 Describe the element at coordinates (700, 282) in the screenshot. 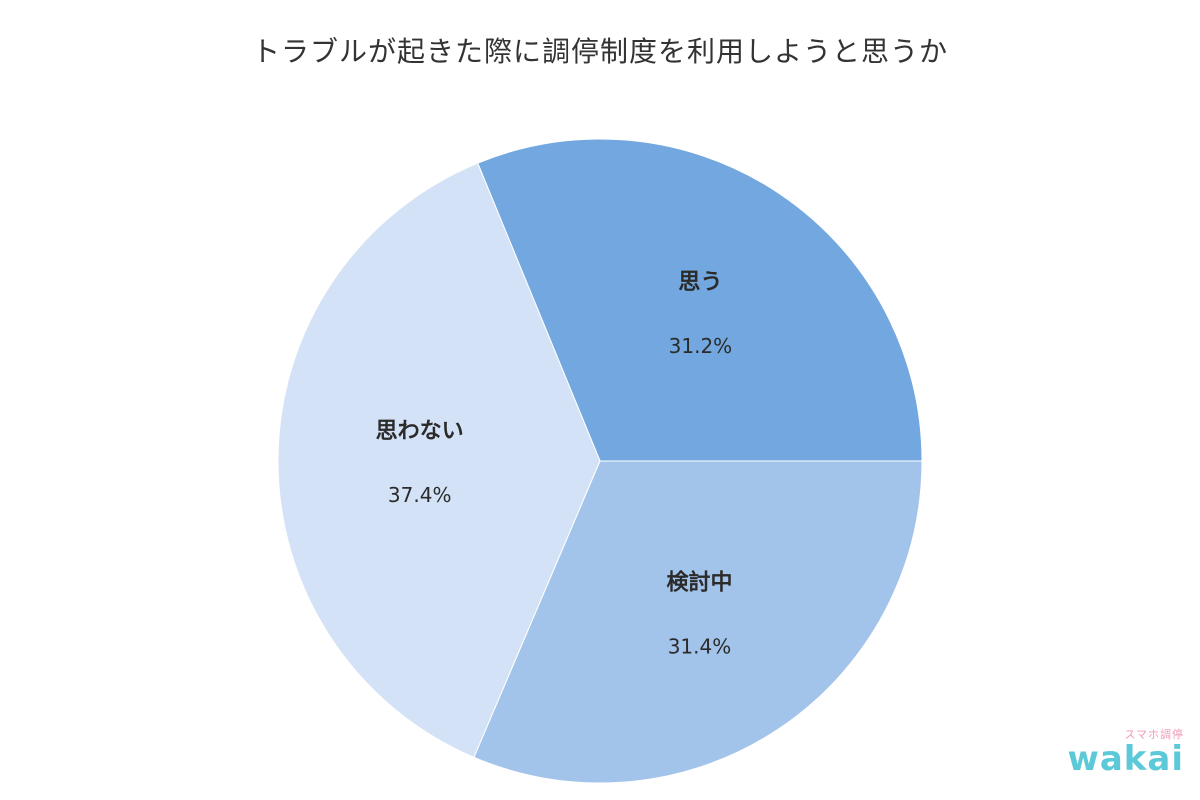

I see `slice-label-0: 思う` at that location.